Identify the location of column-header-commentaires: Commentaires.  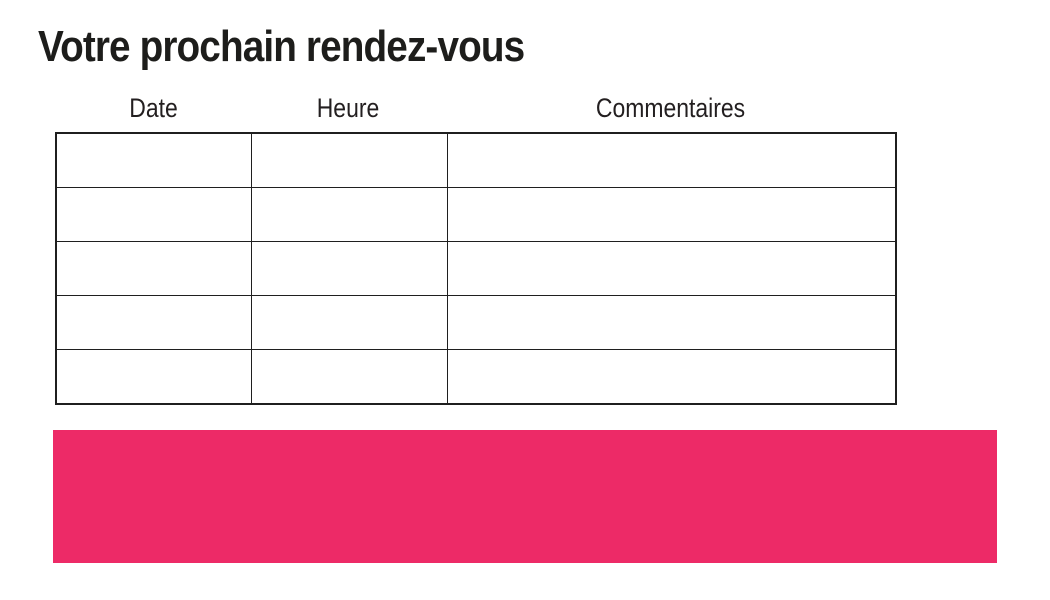
(670, 108).